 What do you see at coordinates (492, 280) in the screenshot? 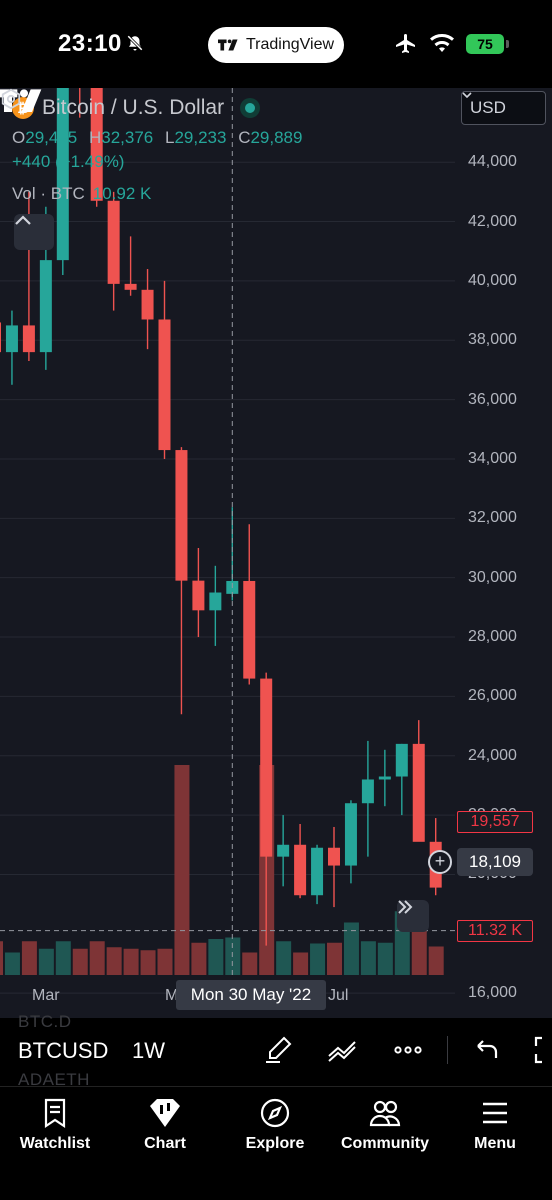
I see `price-axis-label: 40,000` at bounding box center [492, 280].